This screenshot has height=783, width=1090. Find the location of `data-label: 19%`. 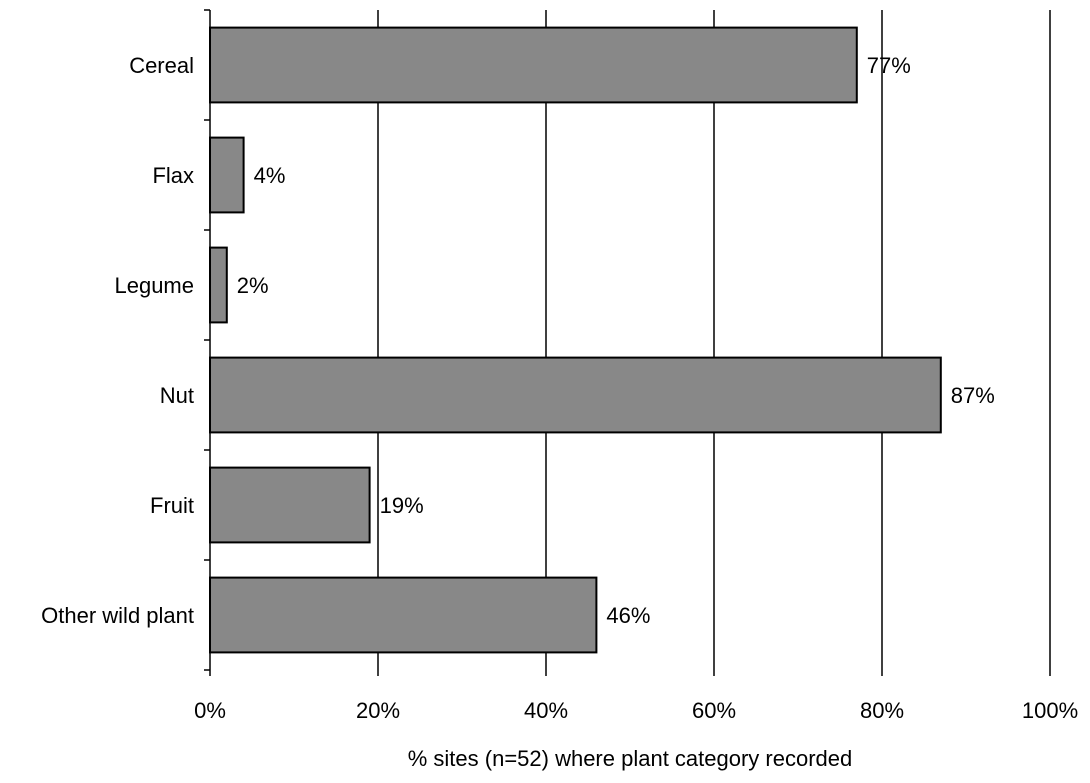

data-label: 19% is located at coordinates (402, 505).